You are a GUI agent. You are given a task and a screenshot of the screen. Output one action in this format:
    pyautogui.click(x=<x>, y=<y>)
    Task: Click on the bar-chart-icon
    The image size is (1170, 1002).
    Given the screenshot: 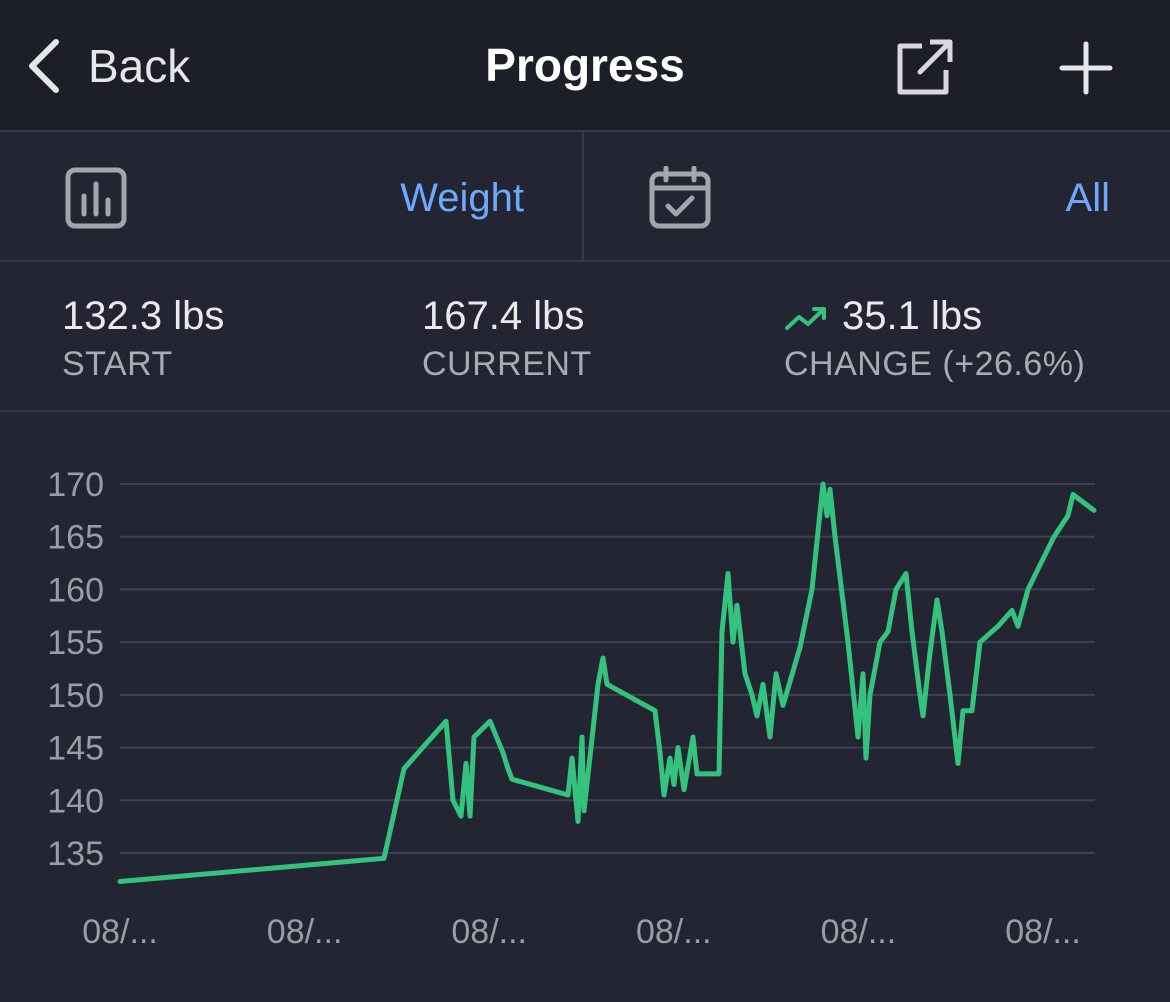 What is the action you would take?
    pyautogui.click(x=96, y=198)
    